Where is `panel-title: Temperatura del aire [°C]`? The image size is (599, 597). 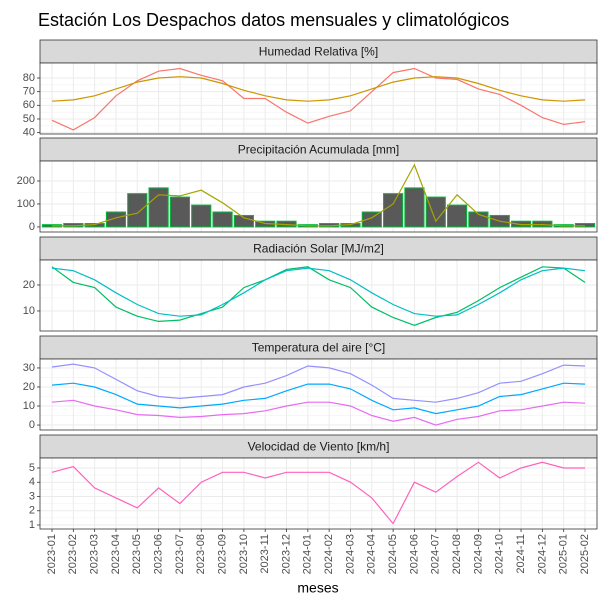 panel-title: Temperatura del aire [°C] is located at coordinates (319, 348).